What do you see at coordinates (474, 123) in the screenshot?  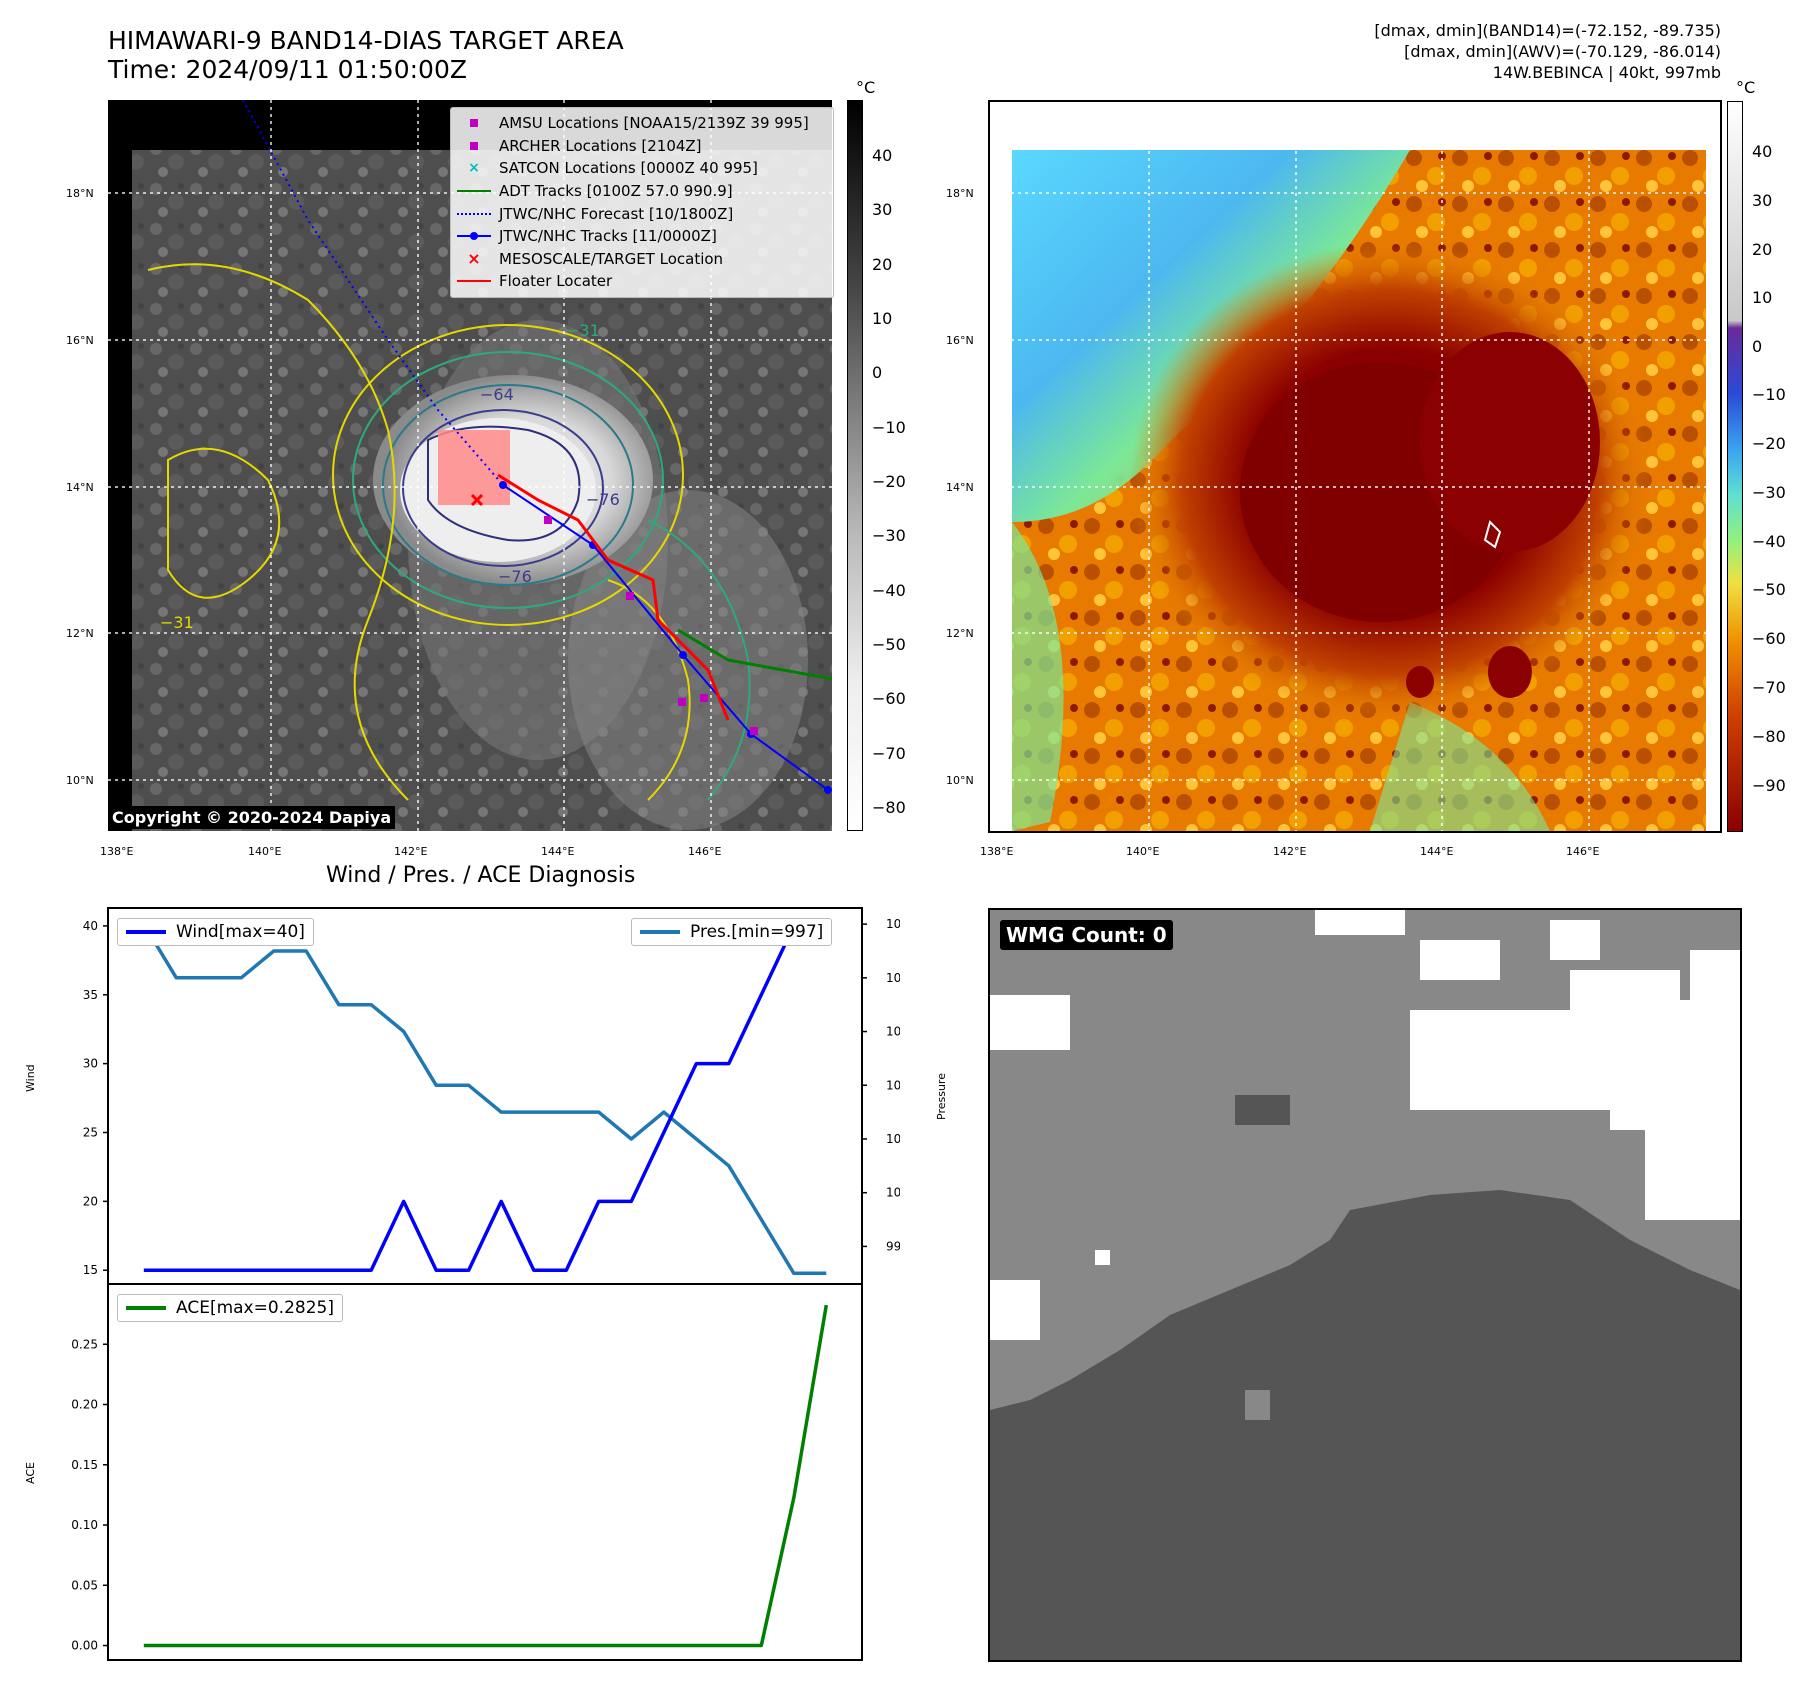 I see `square-marker-icon` at bounding box center [474, 123].